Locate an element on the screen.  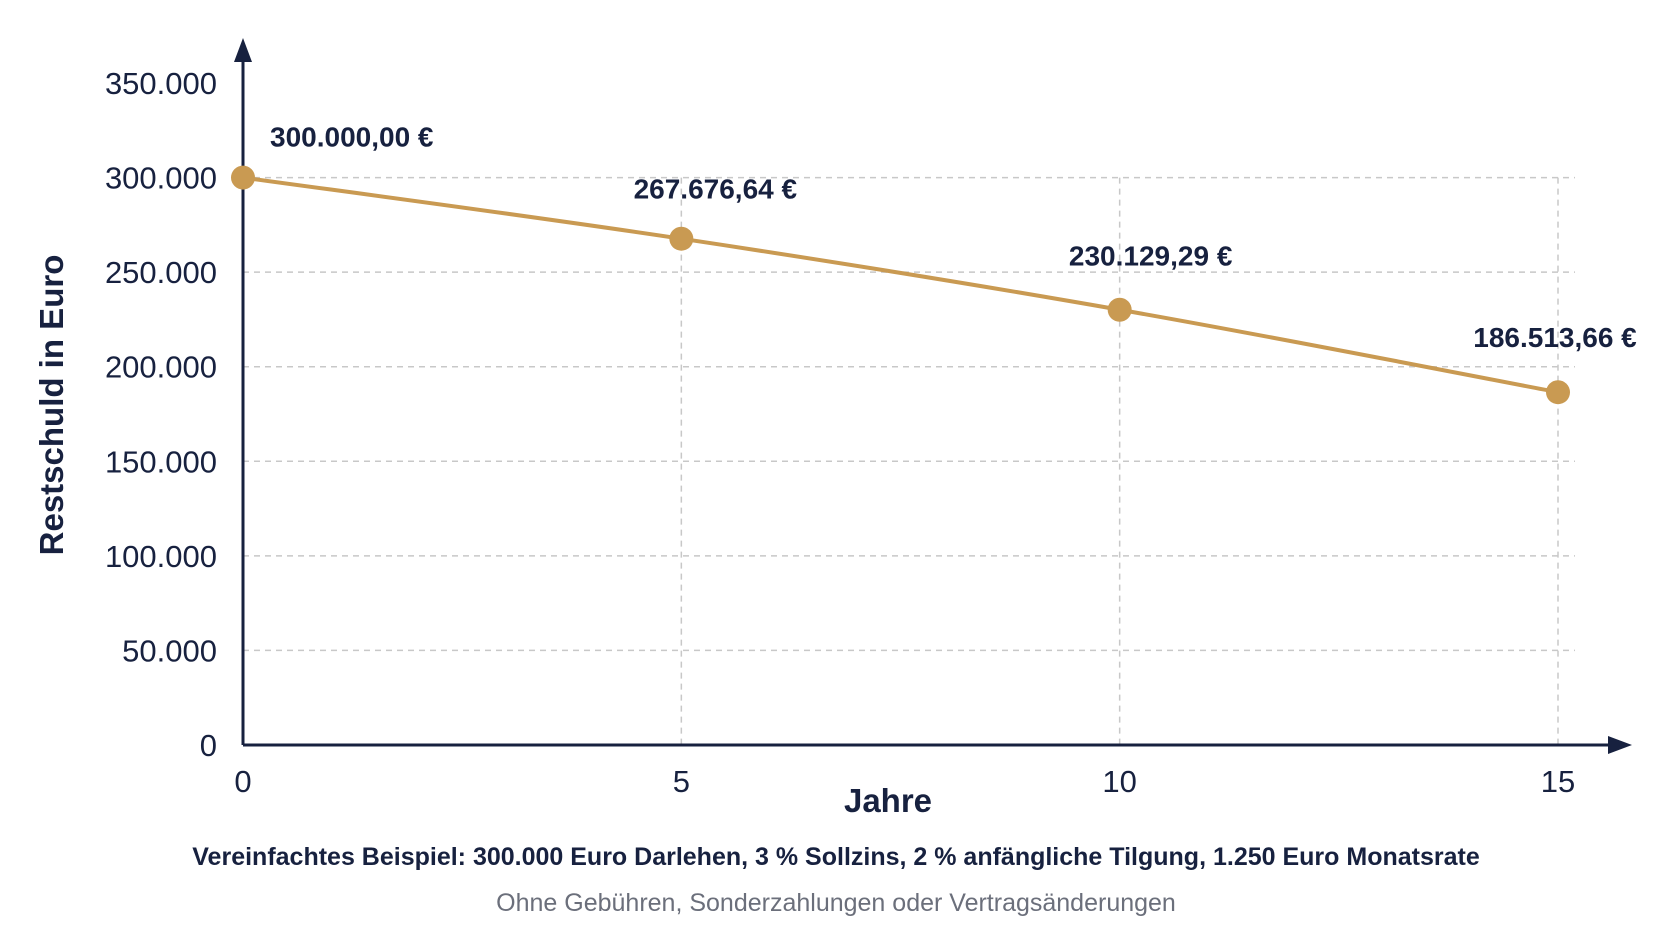
y-tick-label: 200.000 is located at coordinates (161, 367).